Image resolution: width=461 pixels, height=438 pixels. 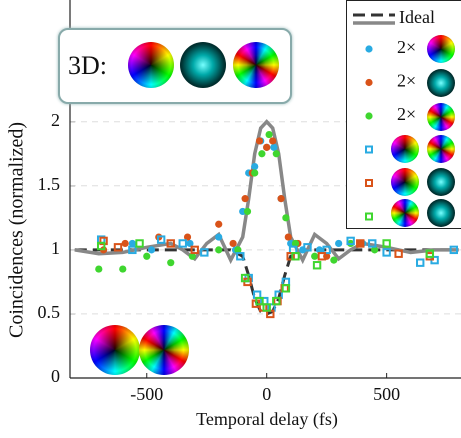 I want to click on y-tick-label: 2, so click(x=55, y=120).